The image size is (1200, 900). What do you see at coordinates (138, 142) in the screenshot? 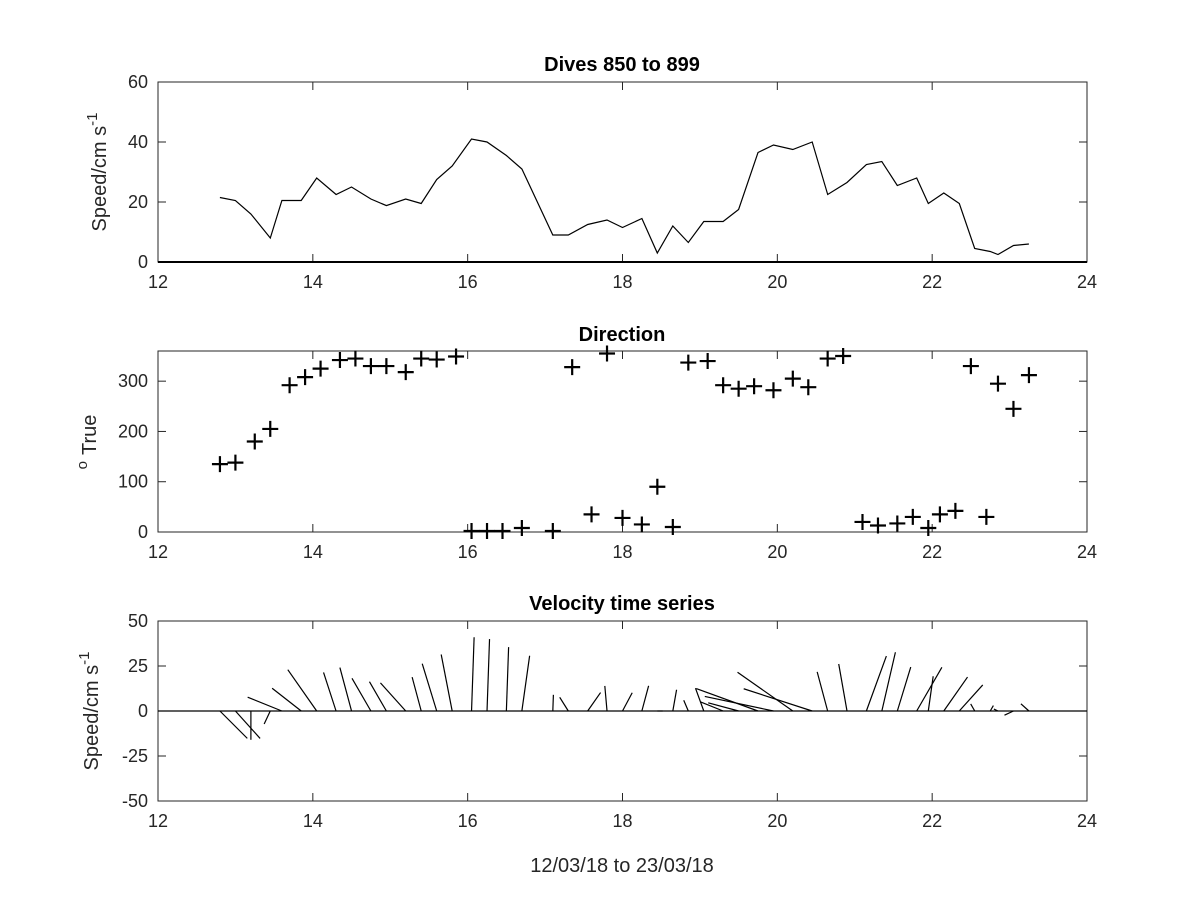
I see `y-tick-label: 40` at bounding box center [138, 142].